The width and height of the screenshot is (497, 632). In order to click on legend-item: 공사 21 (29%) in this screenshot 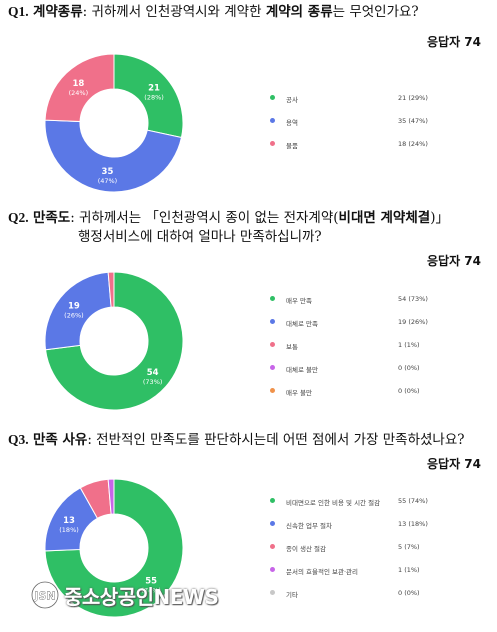, I will do `click(350, 106)`.